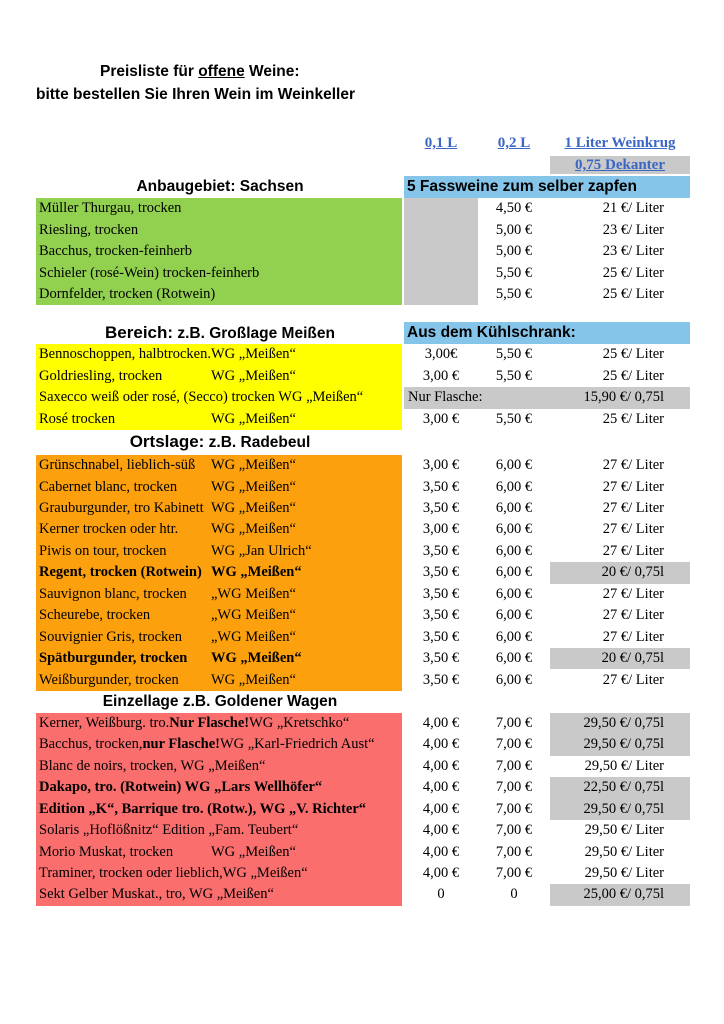 This screenshot has height=1024, width=724. Describe the element at coordinates (219, 230) in the screenshot. I see `wine-name: Riesling, trocken` at that location.